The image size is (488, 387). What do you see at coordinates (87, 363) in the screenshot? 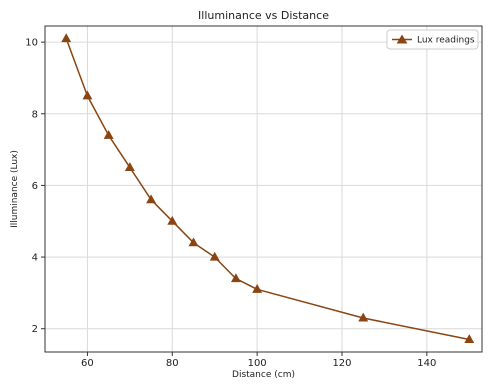
I see `x-tick-label: 60` at bounding box center [87, 363].